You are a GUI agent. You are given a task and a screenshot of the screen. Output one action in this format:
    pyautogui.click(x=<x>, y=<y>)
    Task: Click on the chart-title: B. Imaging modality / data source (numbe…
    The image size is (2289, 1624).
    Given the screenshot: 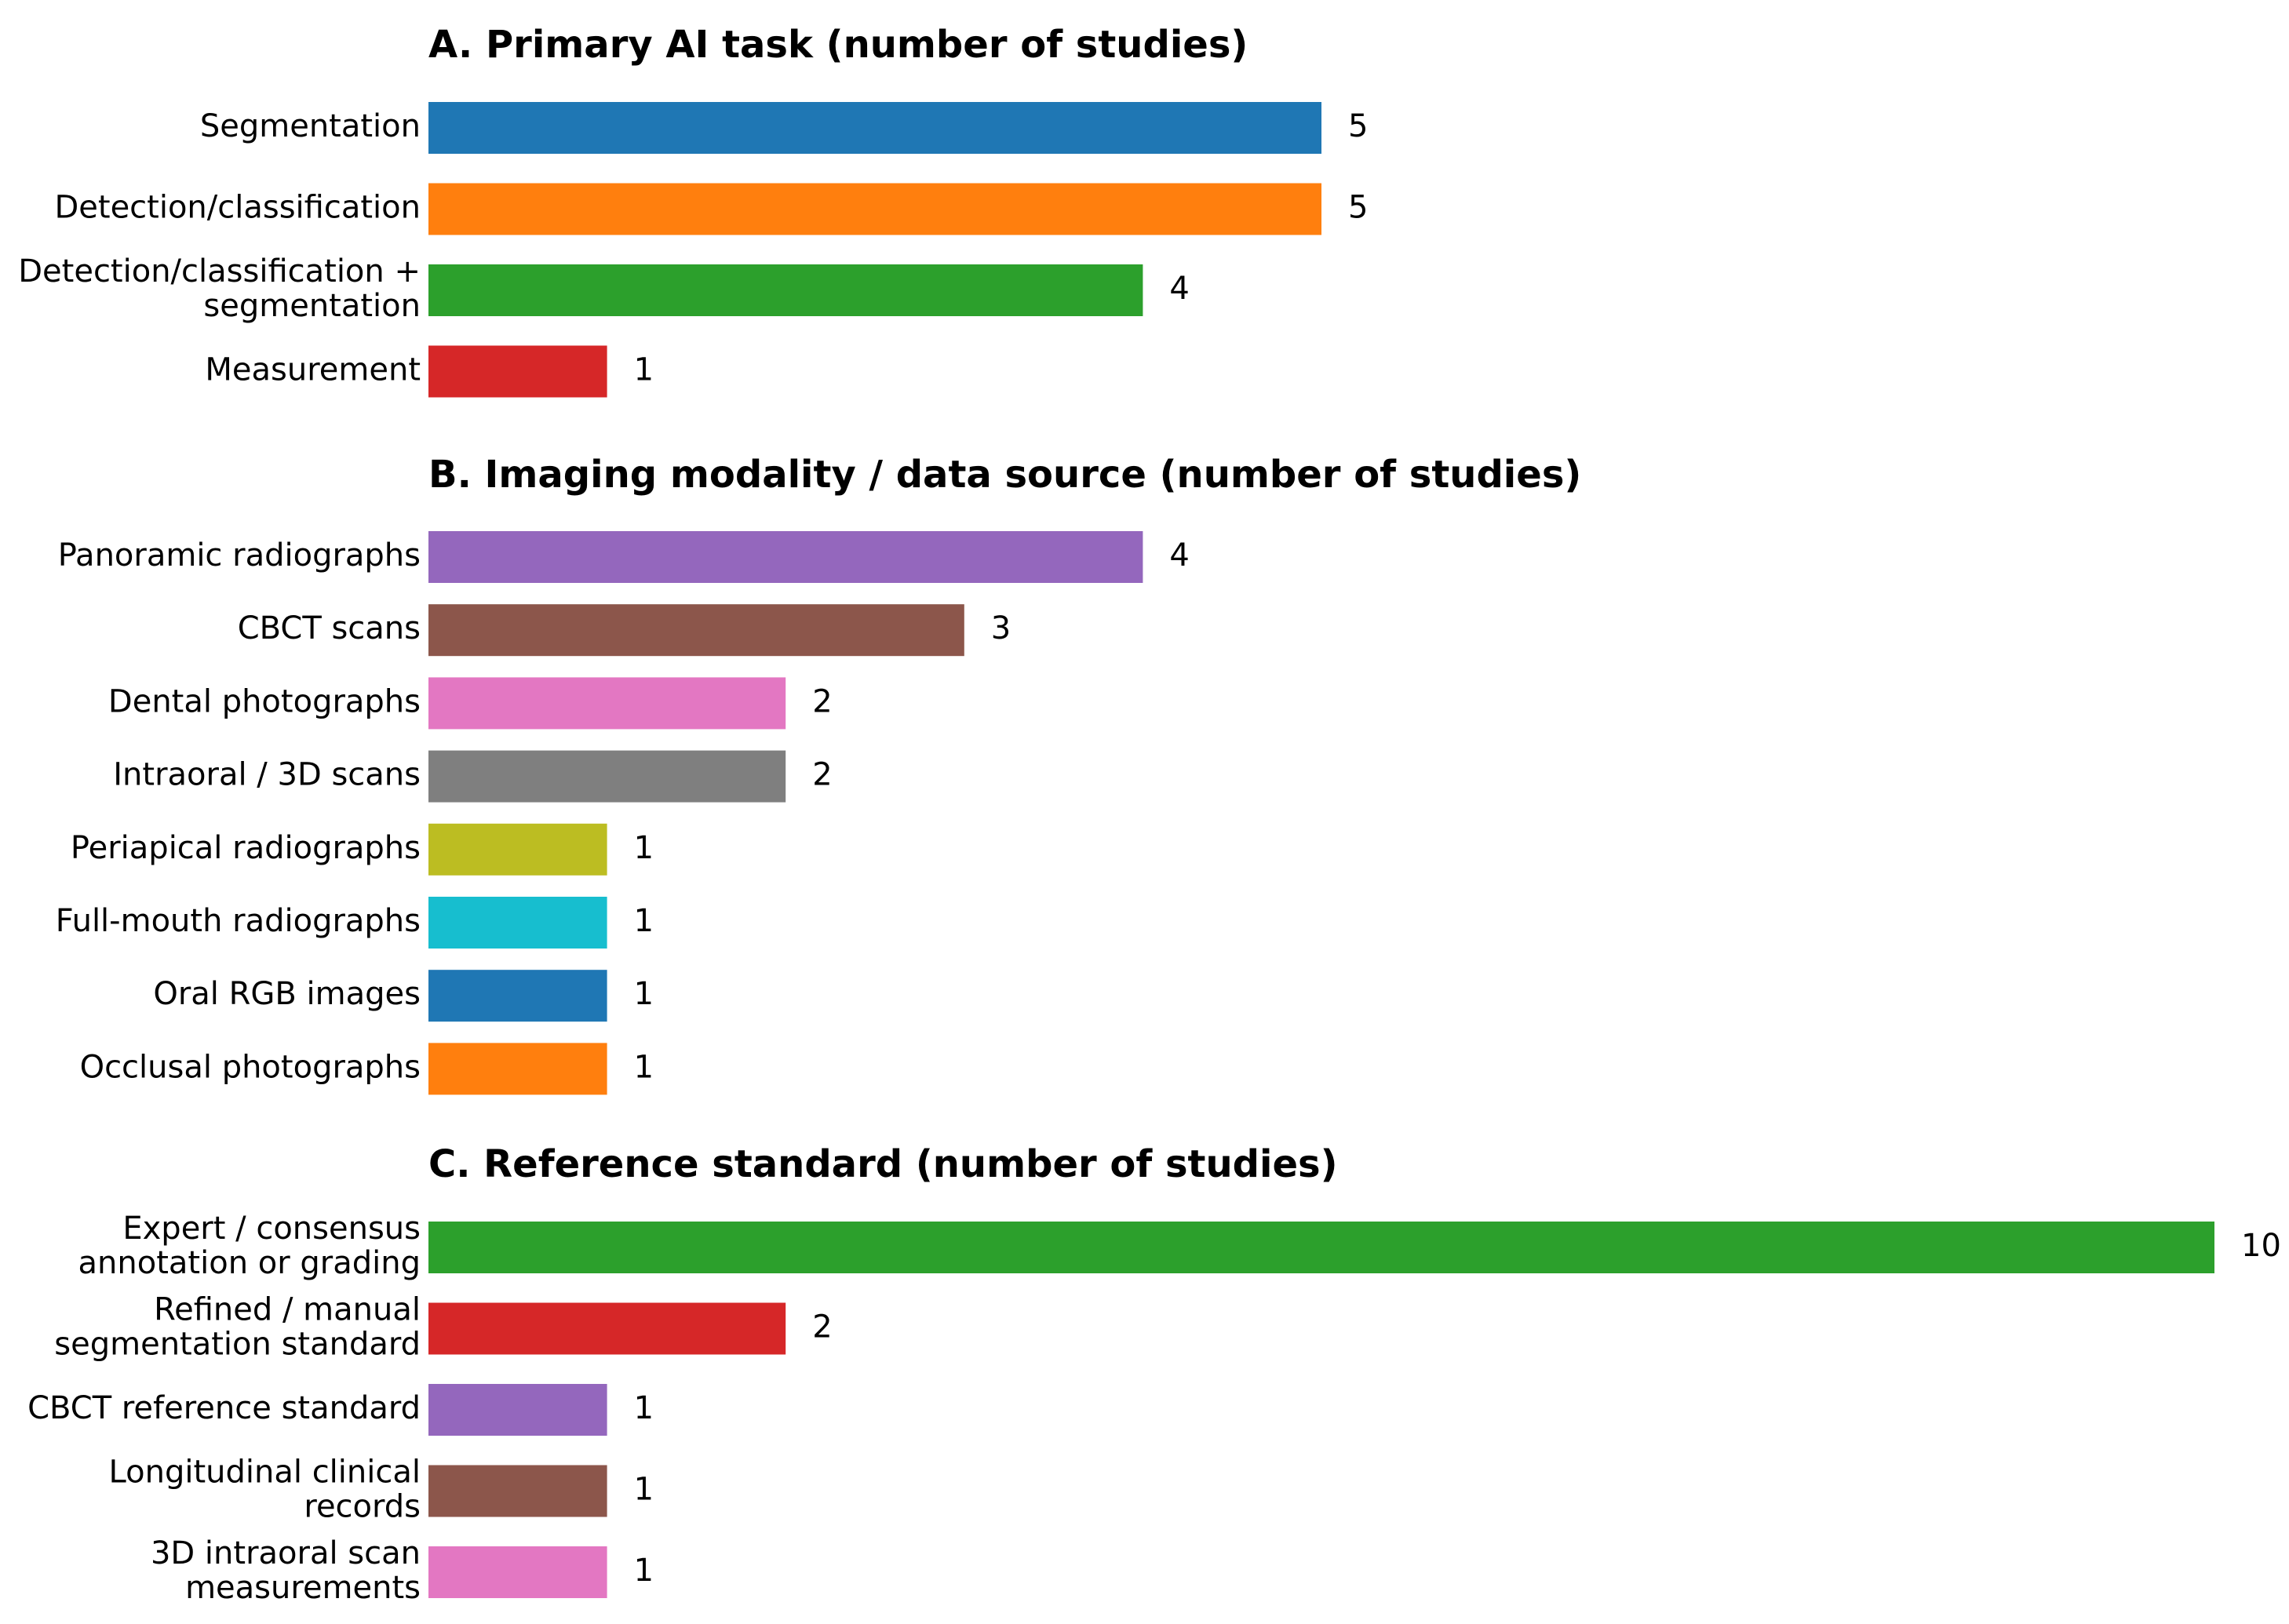 What is the action you would take?
    pyautogui.click(x=1004, y=475)
    